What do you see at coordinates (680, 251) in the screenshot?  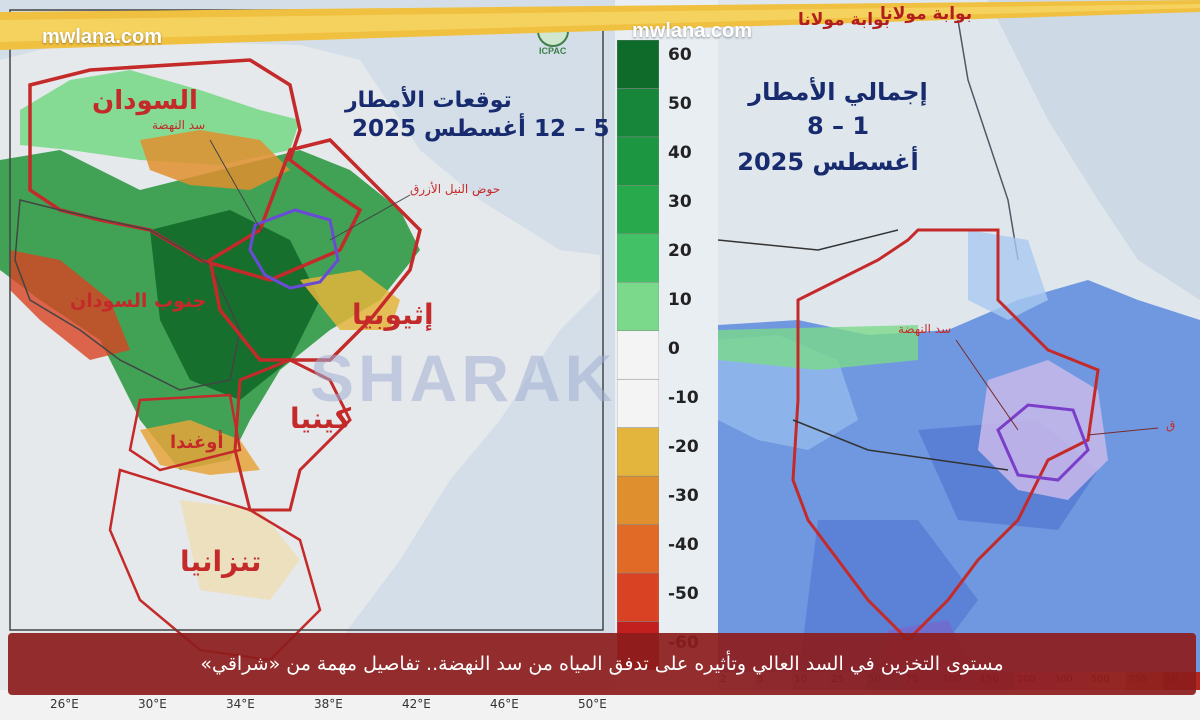 I see `colorbar-tick-label: 20` at bounding box center [680, 251].